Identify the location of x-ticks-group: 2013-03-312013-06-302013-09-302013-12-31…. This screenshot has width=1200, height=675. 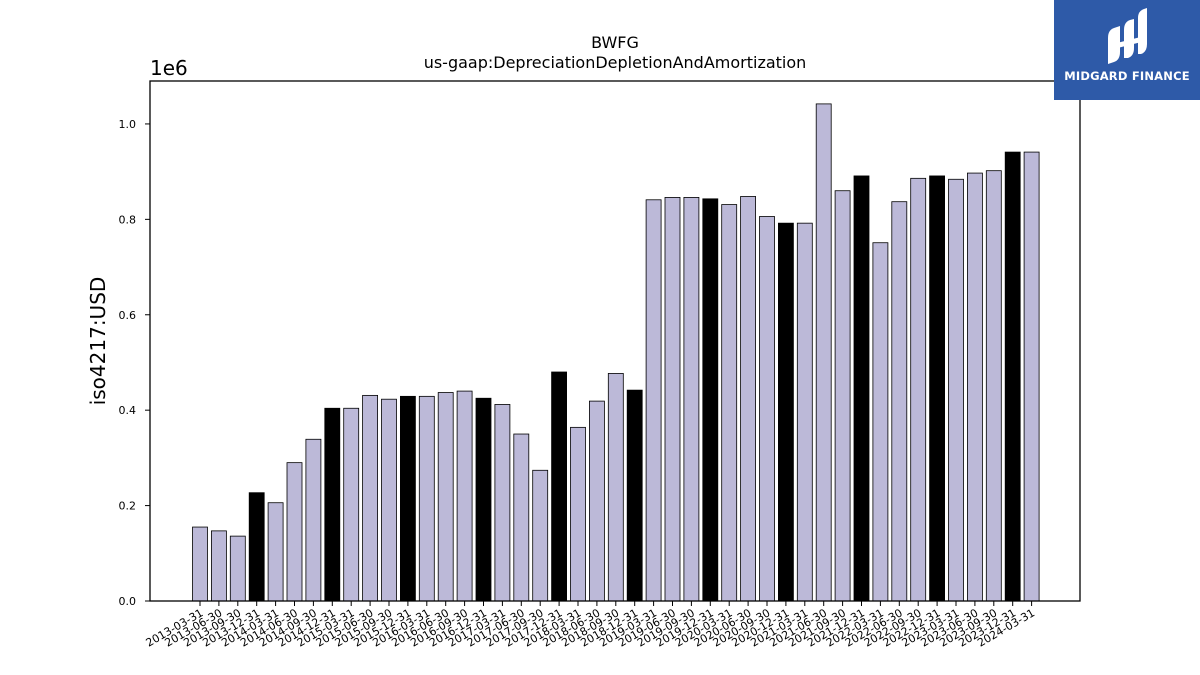
(590, 625).